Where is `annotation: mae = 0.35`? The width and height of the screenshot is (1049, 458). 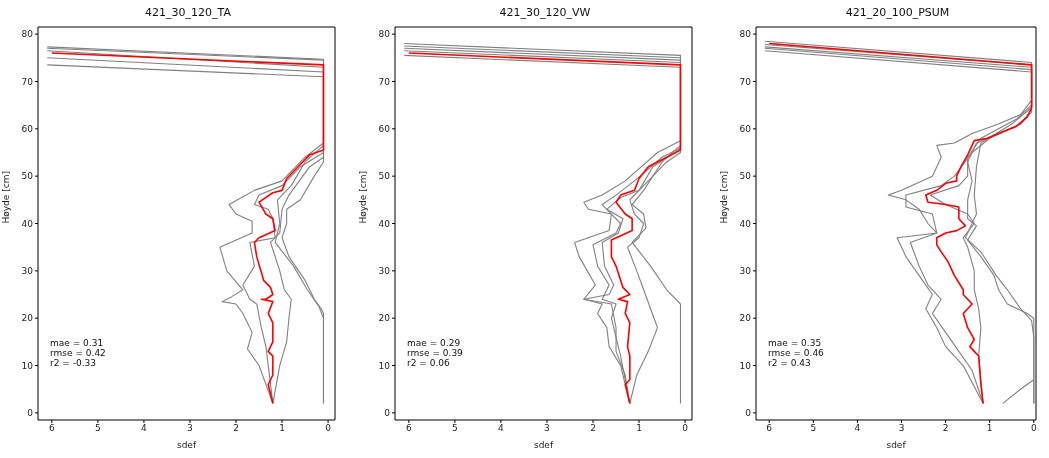 annotation: mae = 0.35 is located at coordinates (795, 343).